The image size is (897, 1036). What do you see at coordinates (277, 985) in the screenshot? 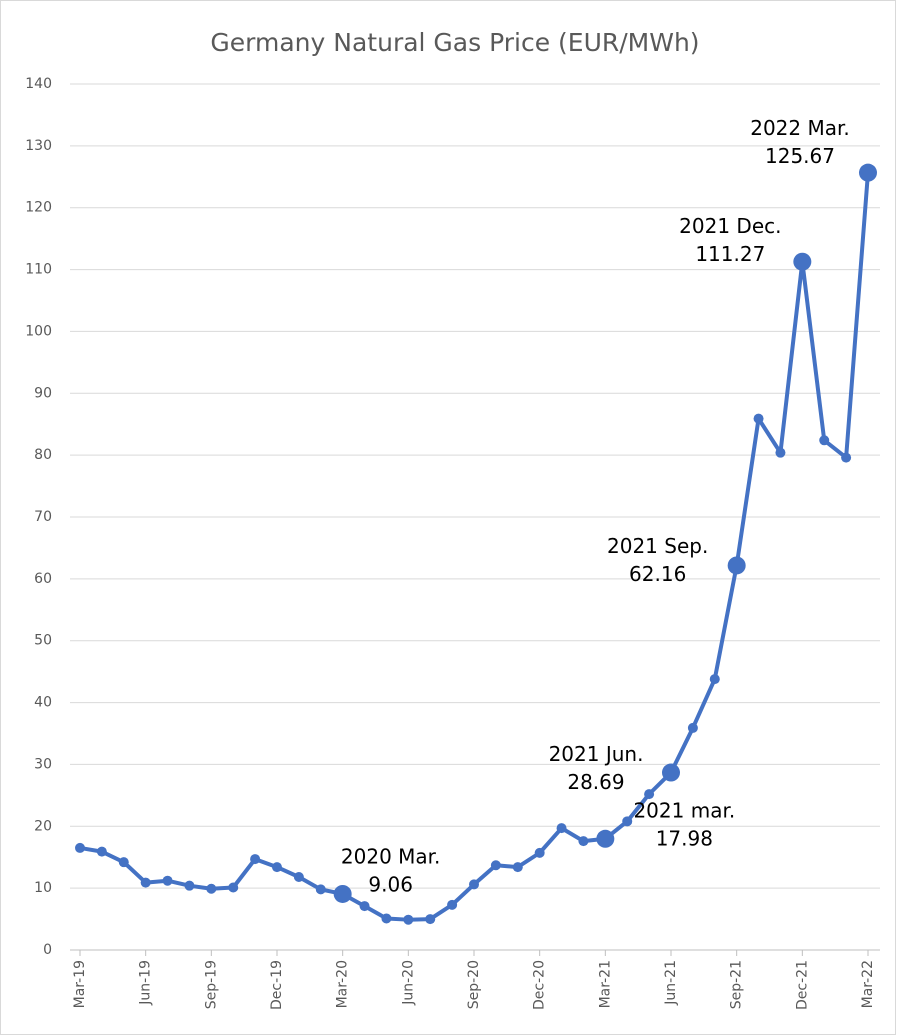
I see `x-tick-label: Dec-19` at bounding box center [277, 985].